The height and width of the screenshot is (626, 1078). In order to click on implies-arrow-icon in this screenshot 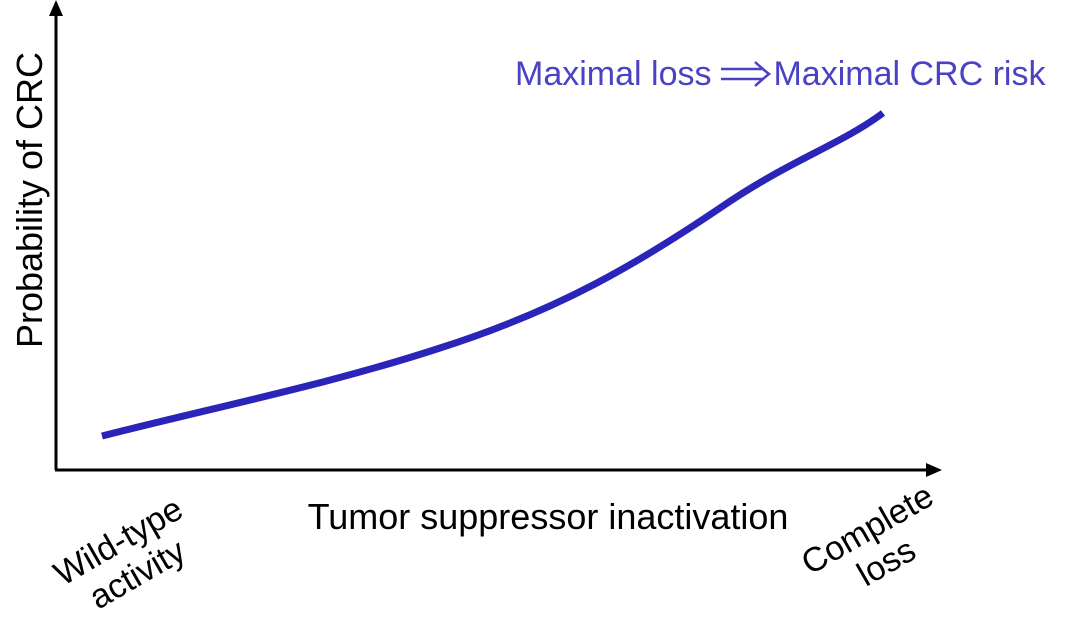, I will do `click(746, 74)`.